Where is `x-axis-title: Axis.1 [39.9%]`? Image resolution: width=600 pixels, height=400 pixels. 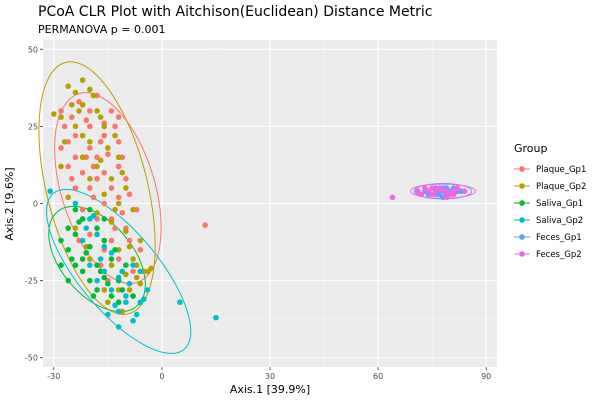 x-axis-title: Axis.1 [39.9%] is located at coordinates (270, 389).